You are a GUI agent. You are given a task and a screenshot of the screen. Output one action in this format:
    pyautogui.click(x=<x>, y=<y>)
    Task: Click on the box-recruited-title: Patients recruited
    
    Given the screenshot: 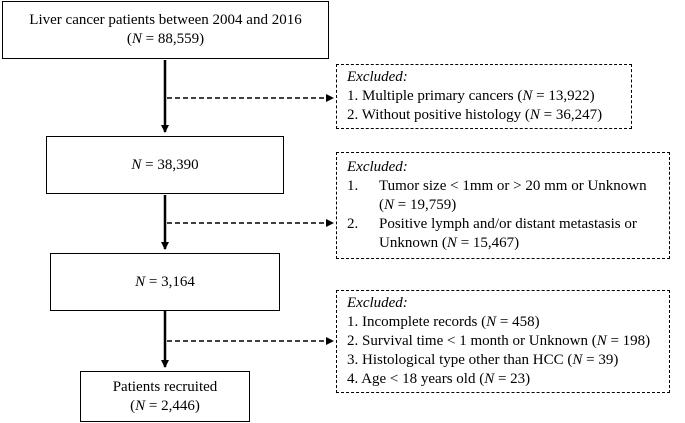 What is the action you would take?
    pyautogui.click(x=165, y=386)
    